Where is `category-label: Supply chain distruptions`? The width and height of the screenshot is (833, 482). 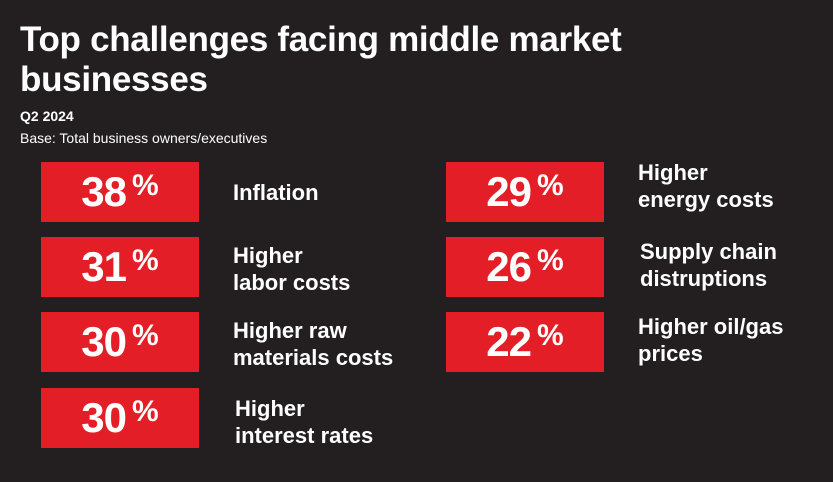
category-label: Supply chain distruptions is located at coordinates (708, 265).